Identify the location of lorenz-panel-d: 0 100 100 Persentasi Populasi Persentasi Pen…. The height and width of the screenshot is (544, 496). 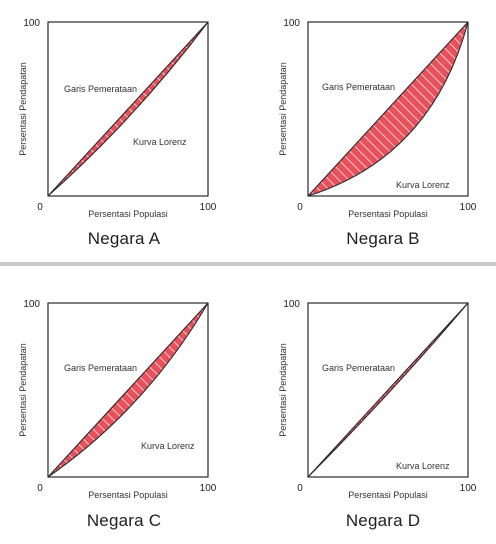
(377, 399).